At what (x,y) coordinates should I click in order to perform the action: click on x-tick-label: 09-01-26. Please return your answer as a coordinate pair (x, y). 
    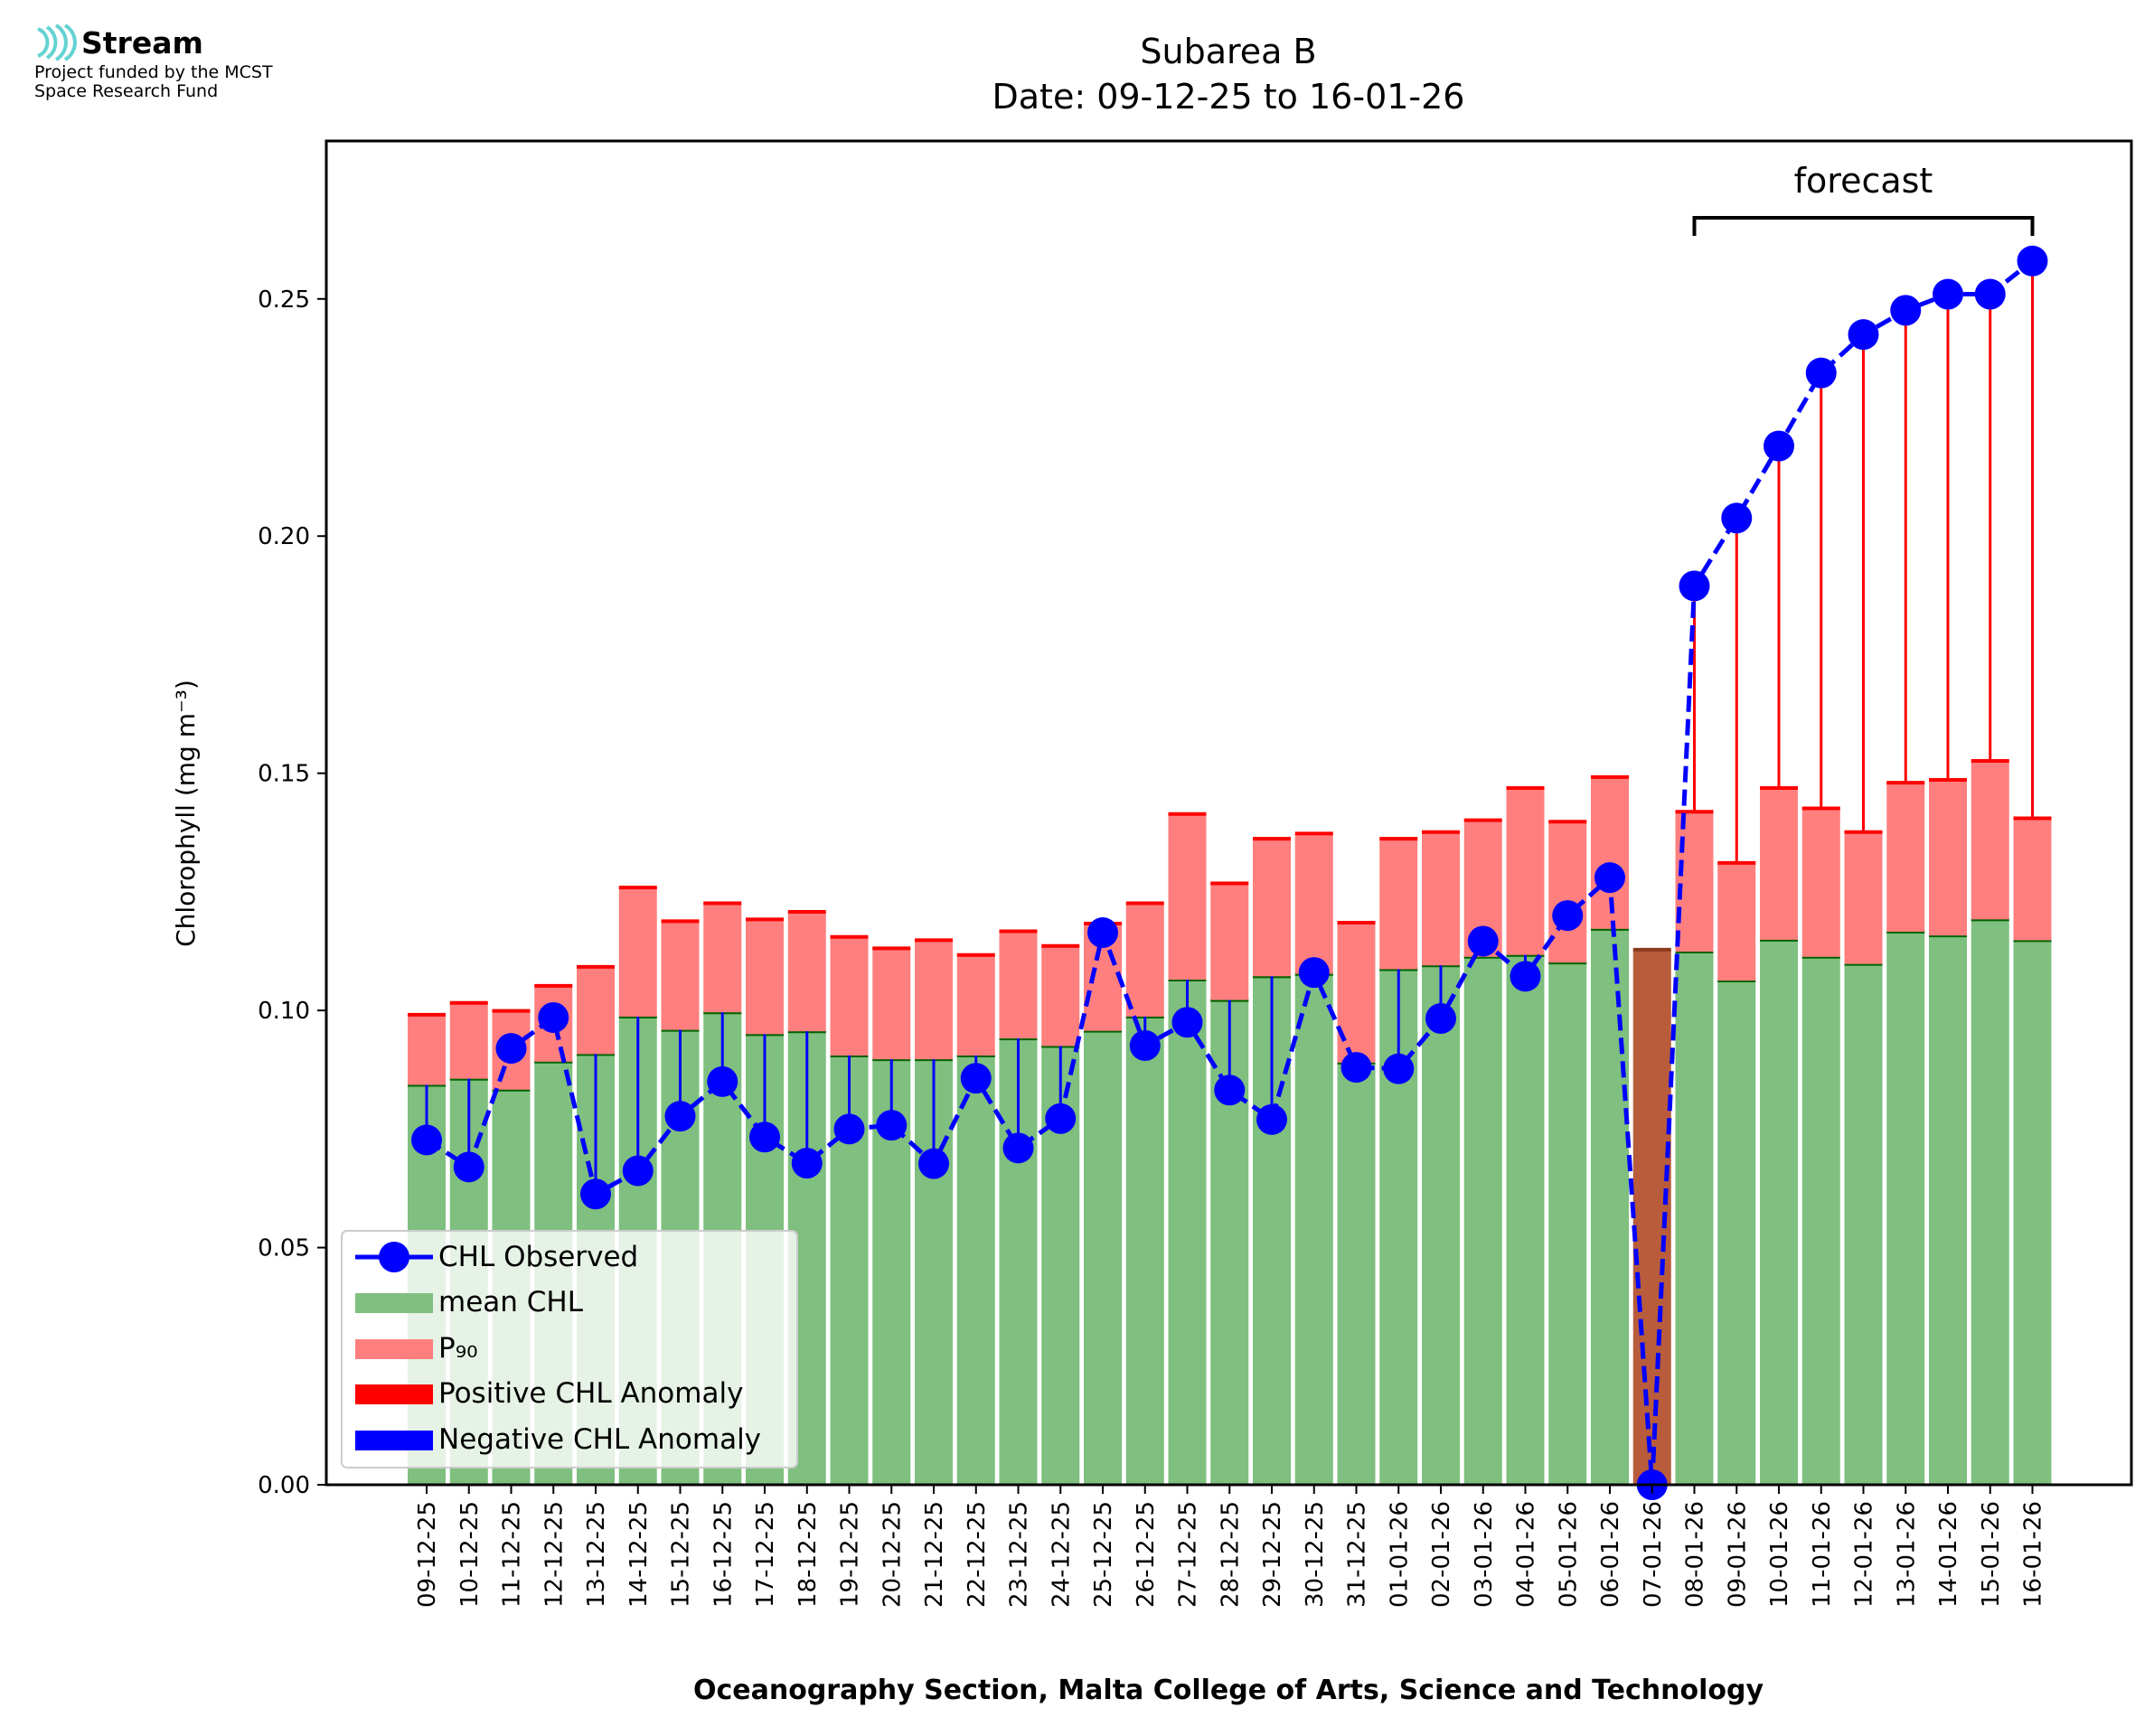
    Looking at the image, I should click on (1737, 1554).